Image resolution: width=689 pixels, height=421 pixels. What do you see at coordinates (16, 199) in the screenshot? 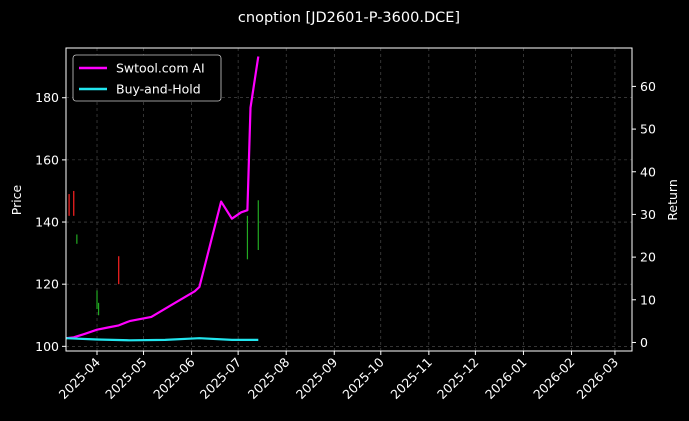
I see `y-axis-label: Price` at bounding box center [16, 199].